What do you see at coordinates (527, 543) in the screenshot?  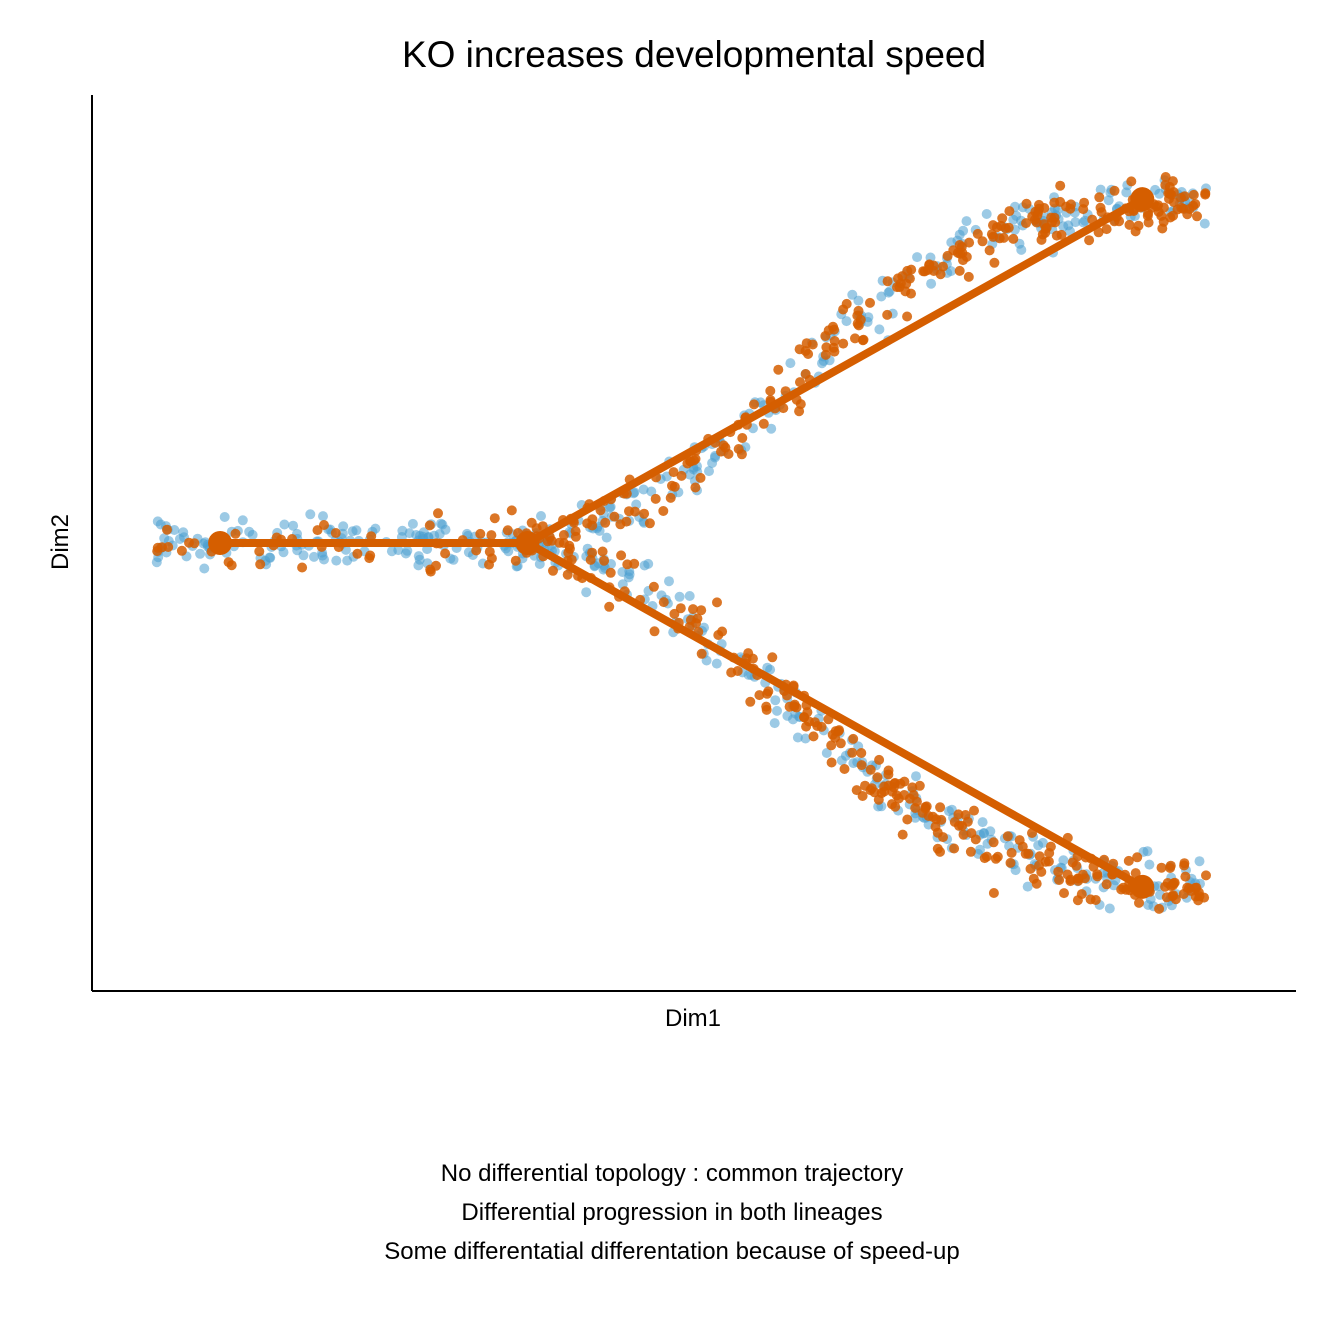 I see `trajectory-node-branch` at bounding box center [527, 543].